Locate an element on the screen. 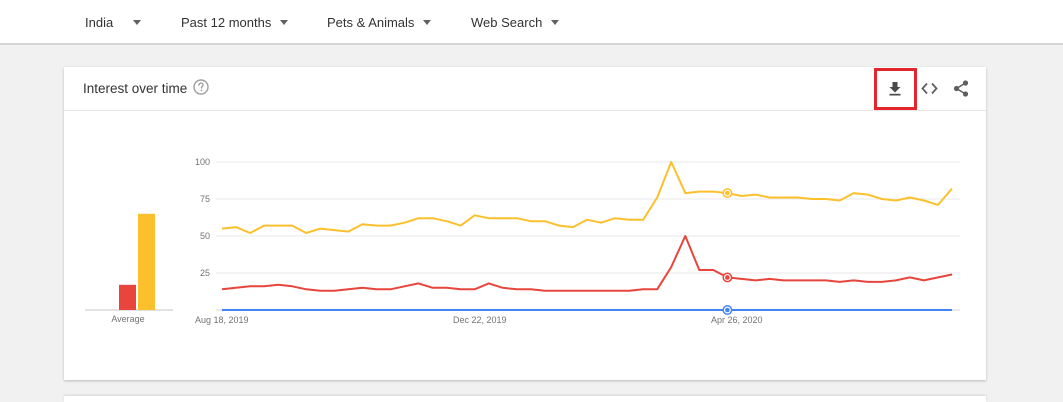  search-type-filter-label: Web Search is located at coordinates (507, 22).